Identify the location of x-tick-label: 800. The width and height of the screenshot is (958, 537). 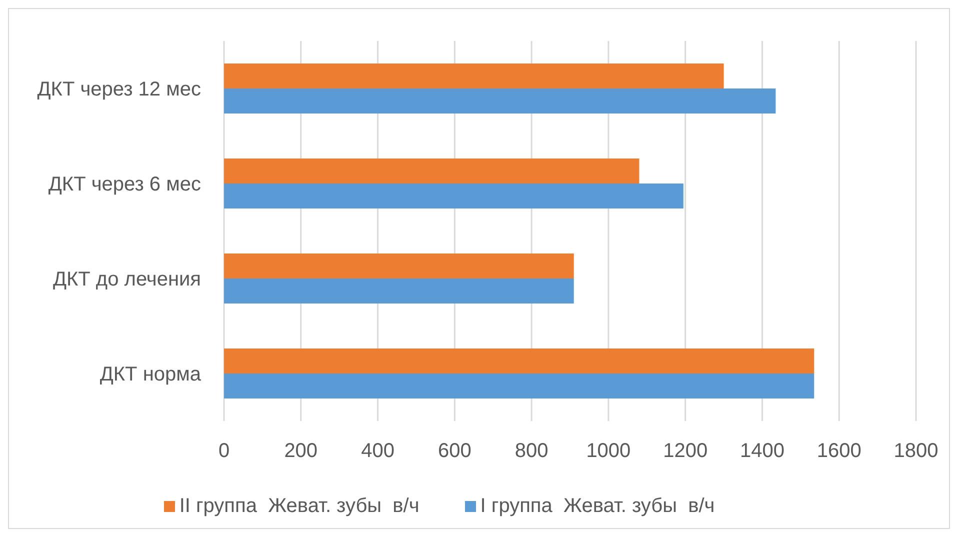
(531, 451).